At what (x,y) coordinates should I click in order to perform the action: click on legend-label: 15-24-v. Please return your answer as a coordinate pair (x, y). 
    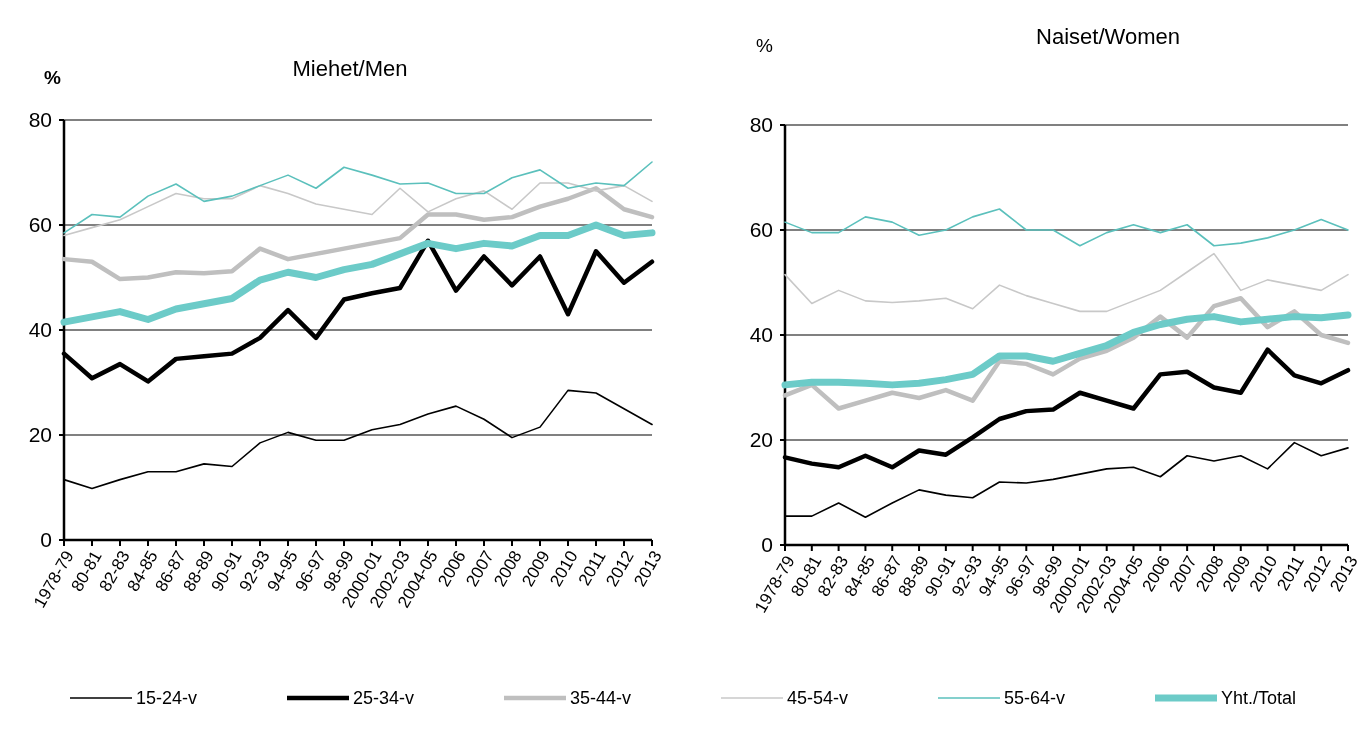
    Looking at the image, I should click on (167, 698).